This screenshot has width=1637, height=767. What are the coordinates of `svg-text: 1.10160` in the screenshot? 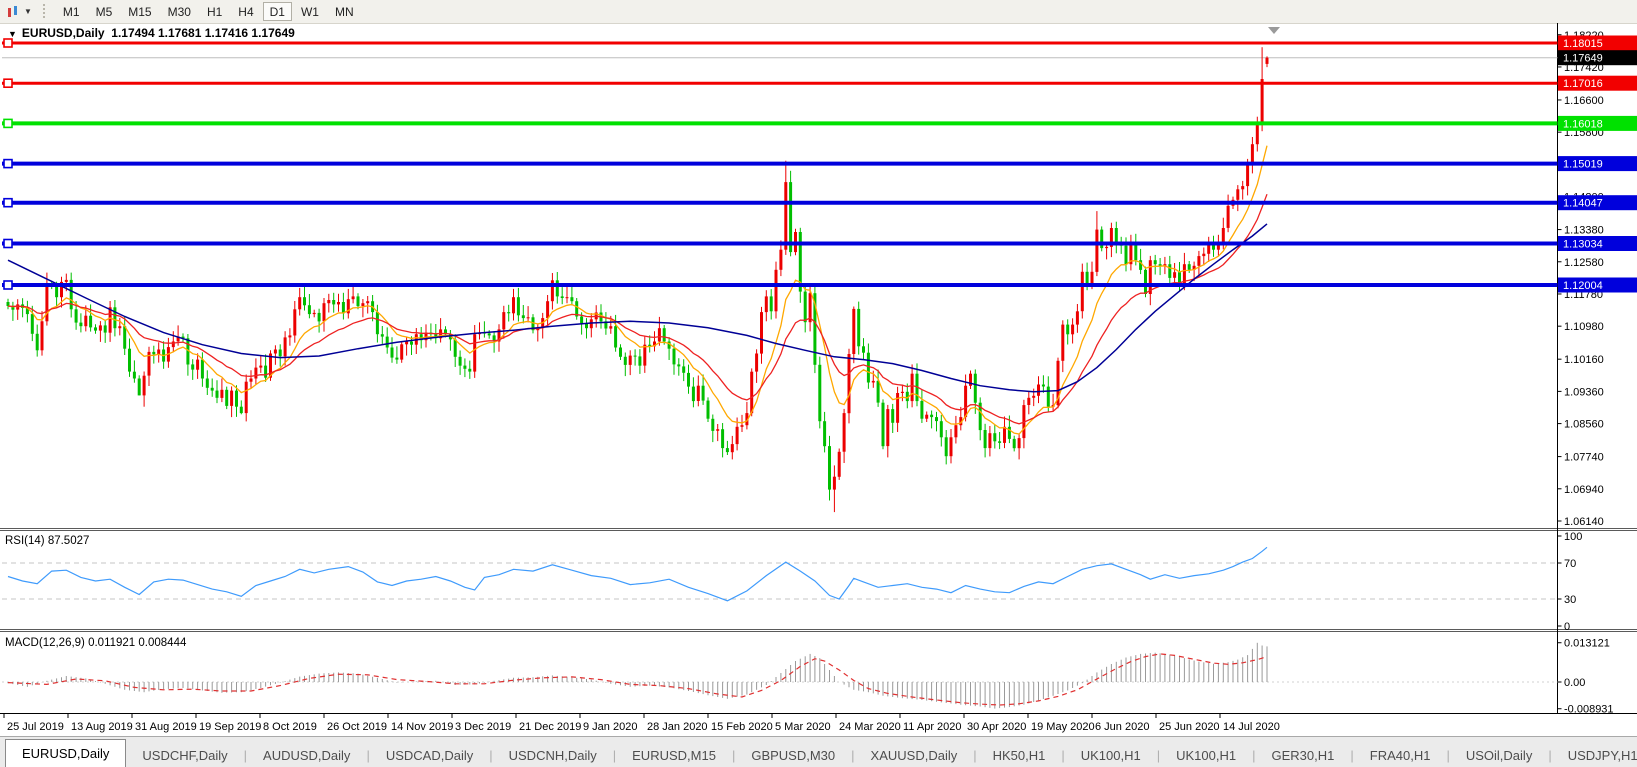 It's located at (1584, 360).